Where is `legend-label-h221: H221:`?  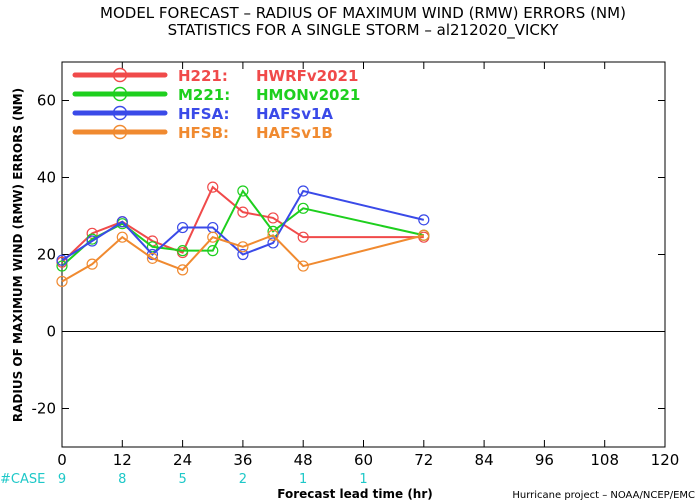
legend-label-h221: H221: is located at coordinates (203, 76).